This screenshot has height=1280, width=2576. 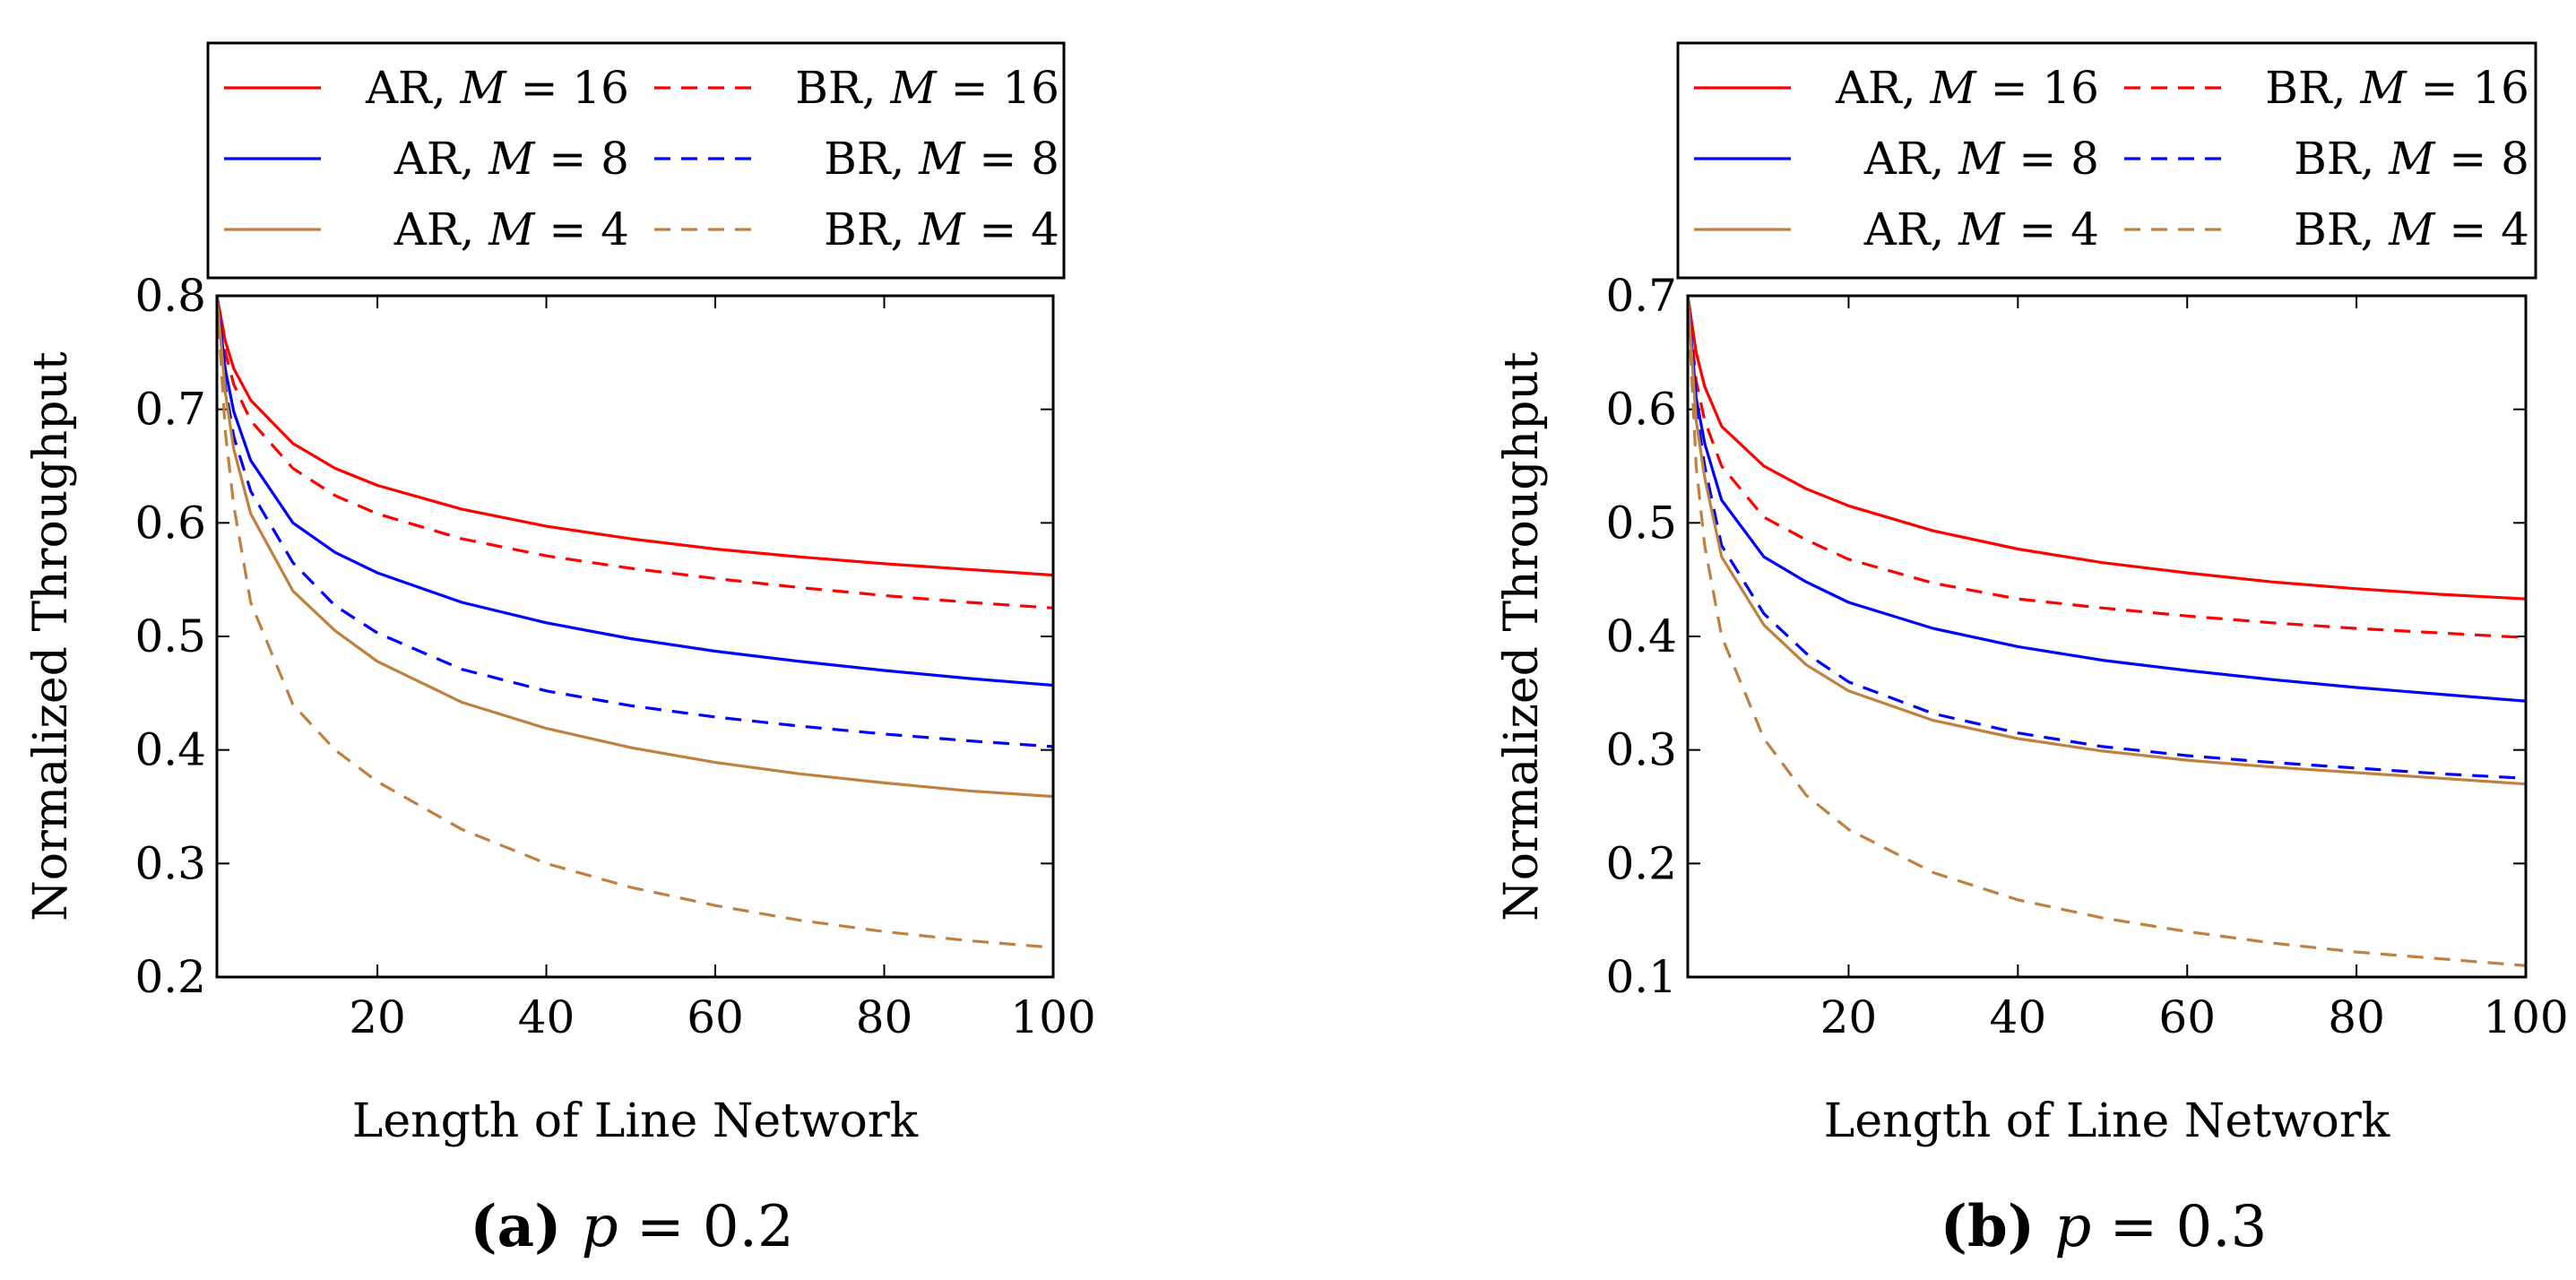 I want to click on panel-caption: (a) p = 0.2, so click(x=631, y=1227).